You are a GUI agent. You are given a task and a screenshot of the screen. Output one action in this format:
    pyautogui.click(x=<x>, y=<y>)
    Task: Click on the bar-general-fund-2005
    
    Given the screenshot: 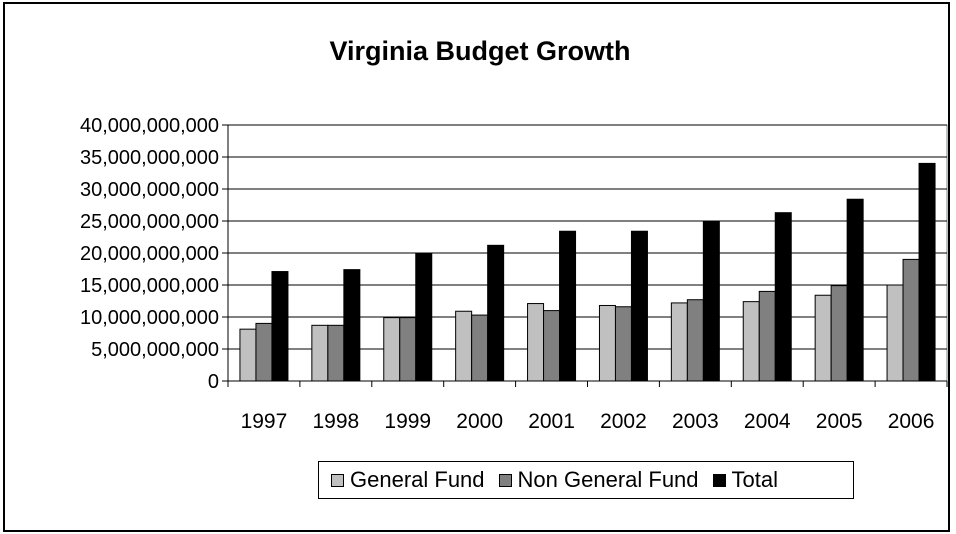 What is the action you would take?
    pyautogui.click(x=823, y=338)
    